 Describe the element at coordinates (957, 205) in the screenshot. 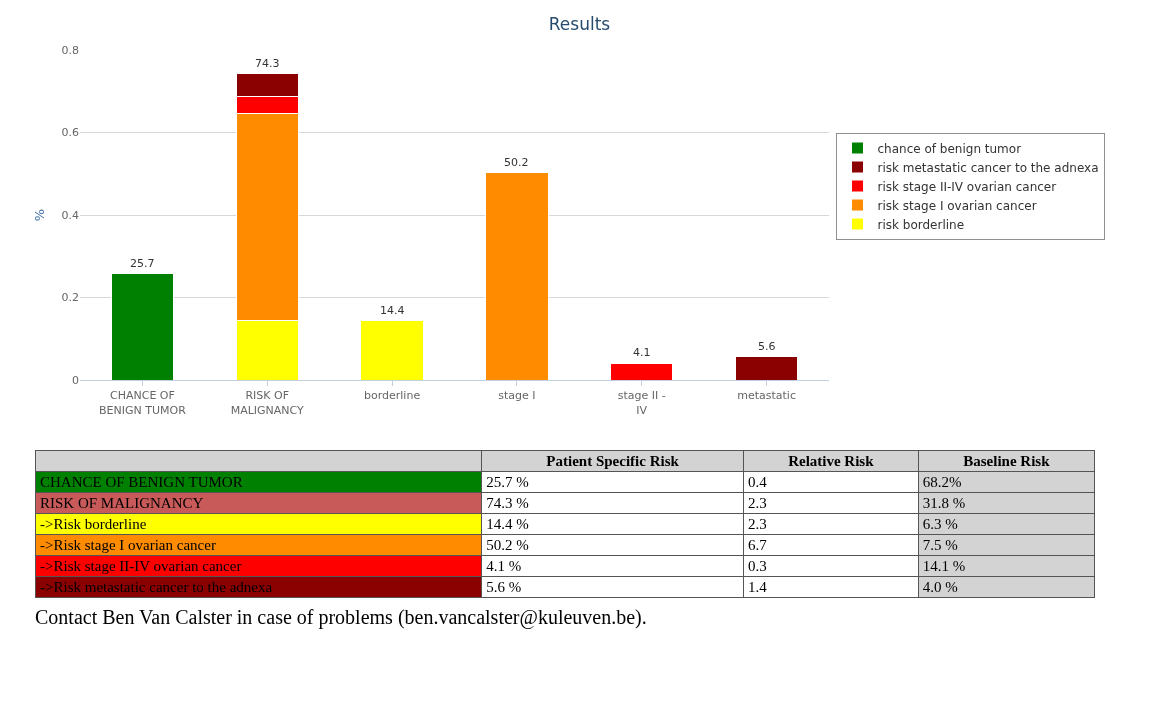

I see `legend-label: risk stage I ovarian cancer` at that location.